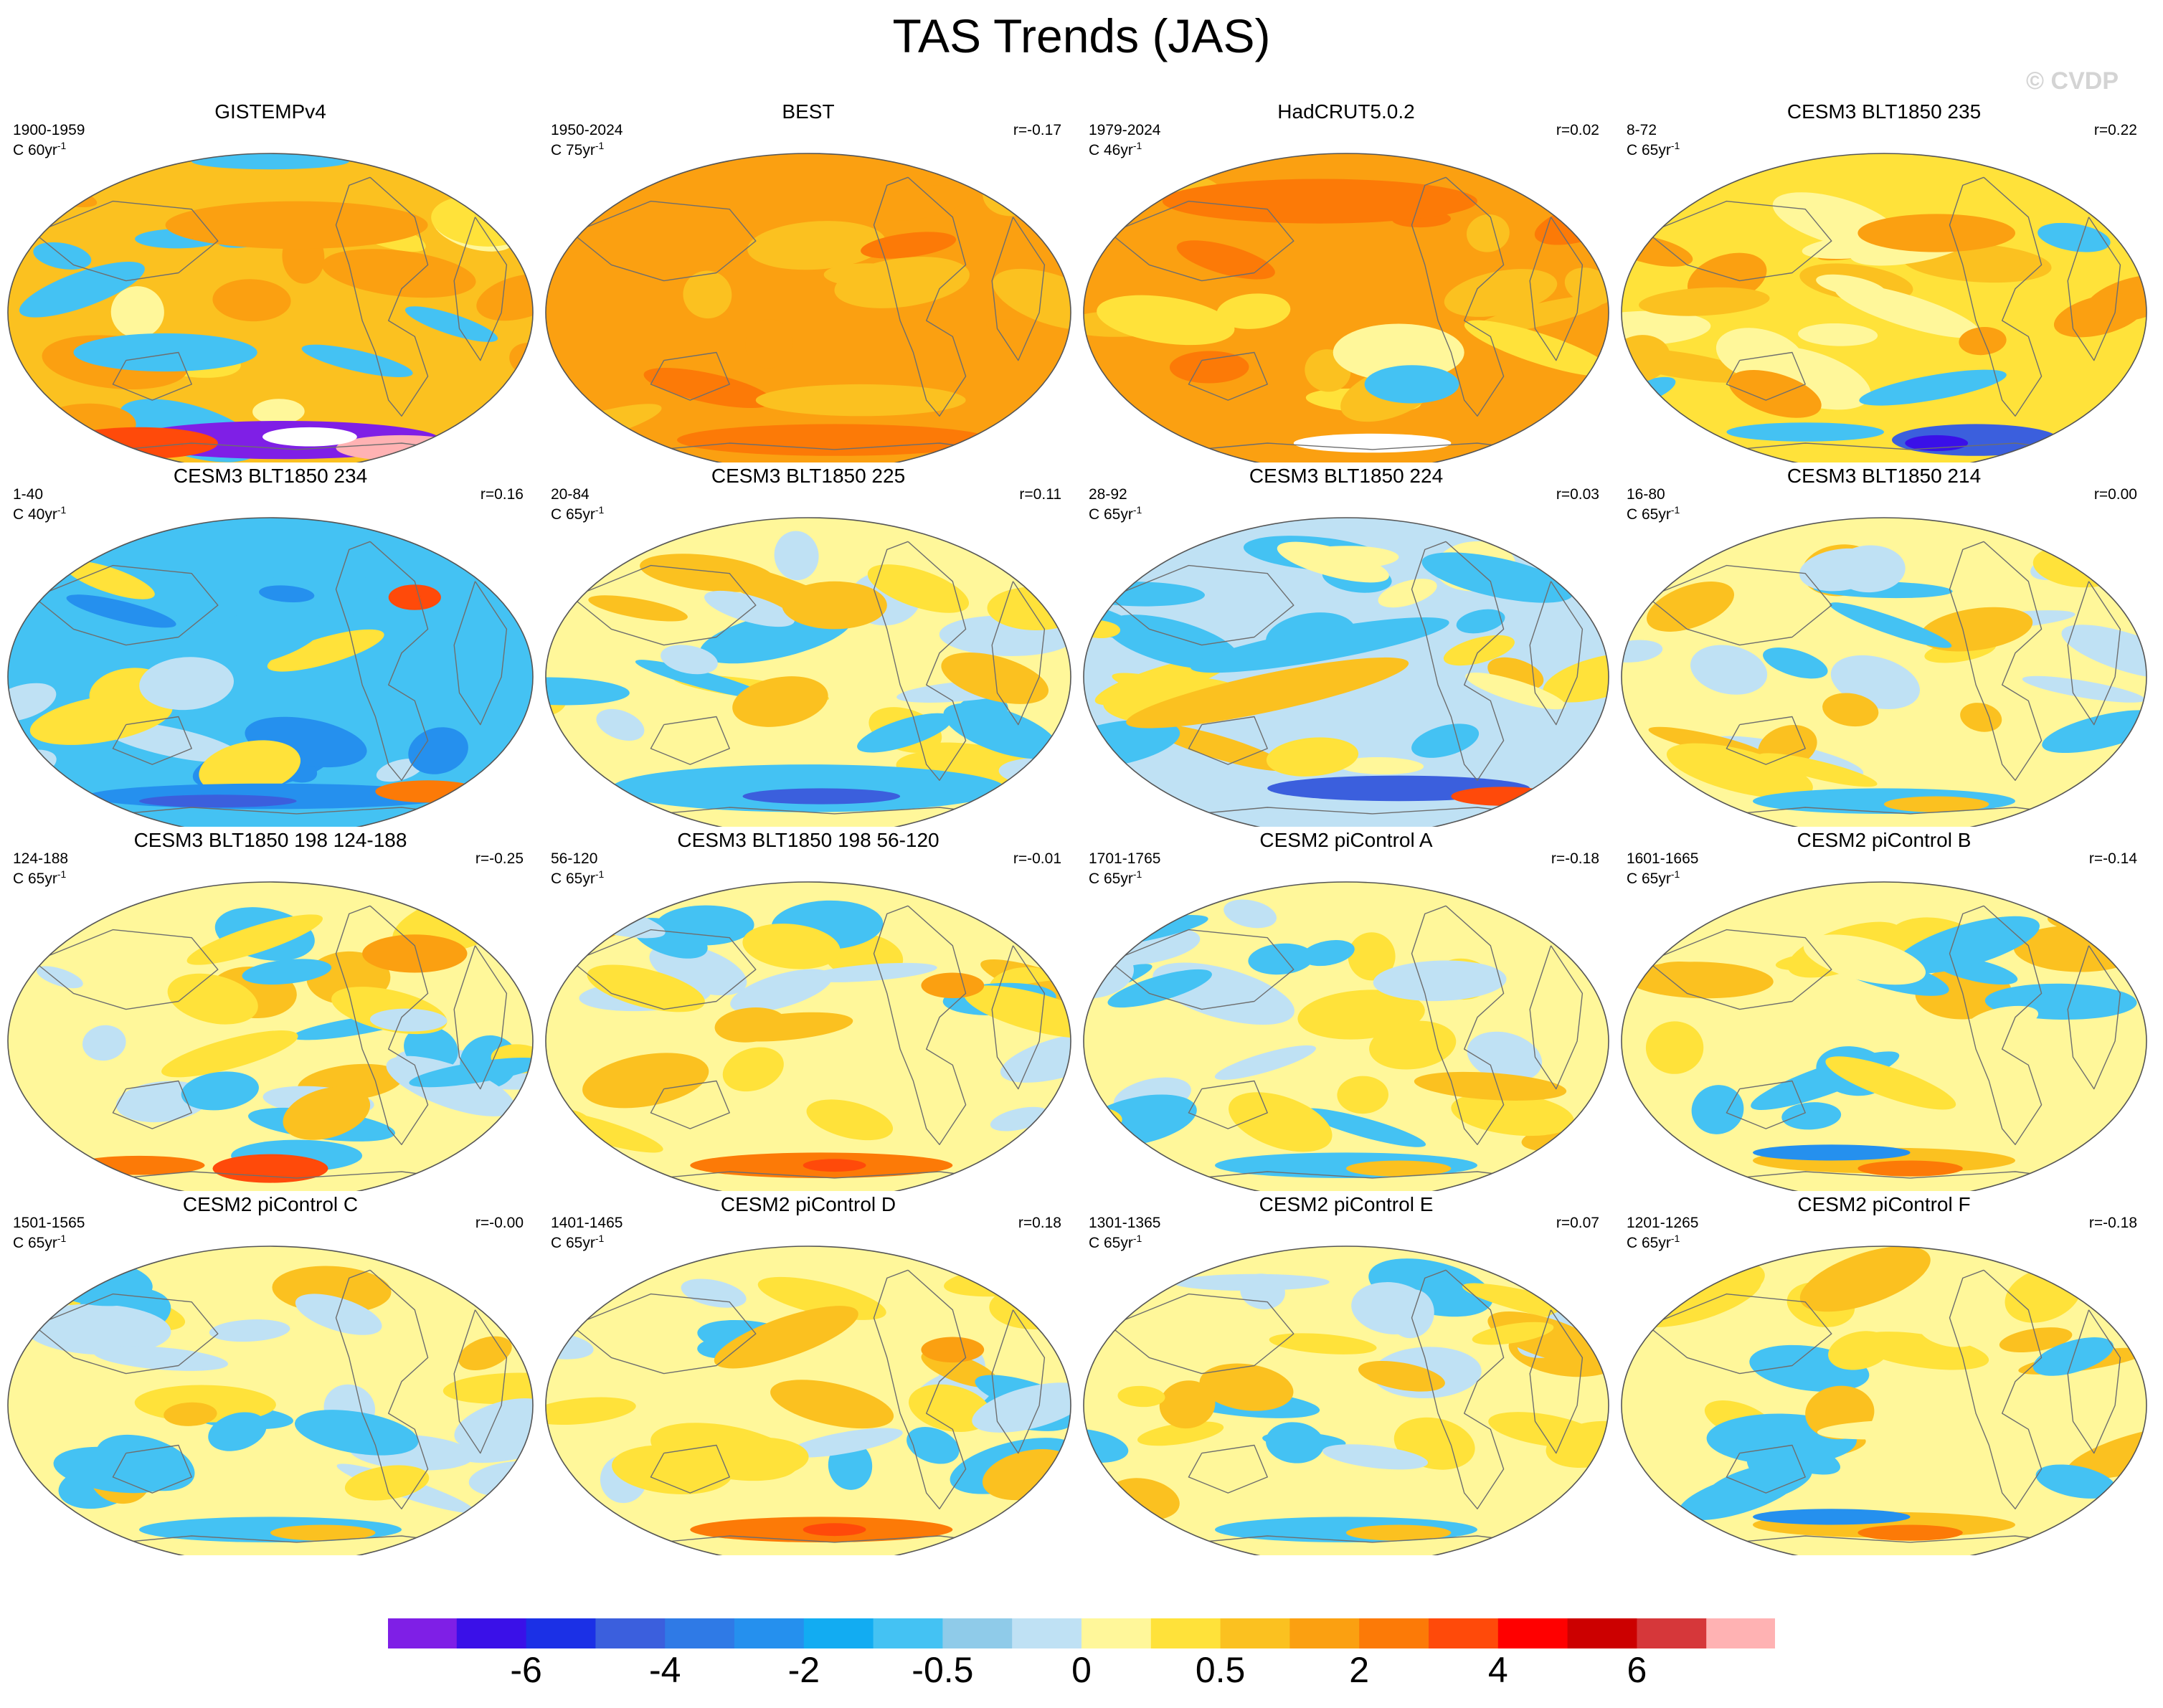  I want to click on cvdp-watermark: © CVDP, so click(2072, 81).